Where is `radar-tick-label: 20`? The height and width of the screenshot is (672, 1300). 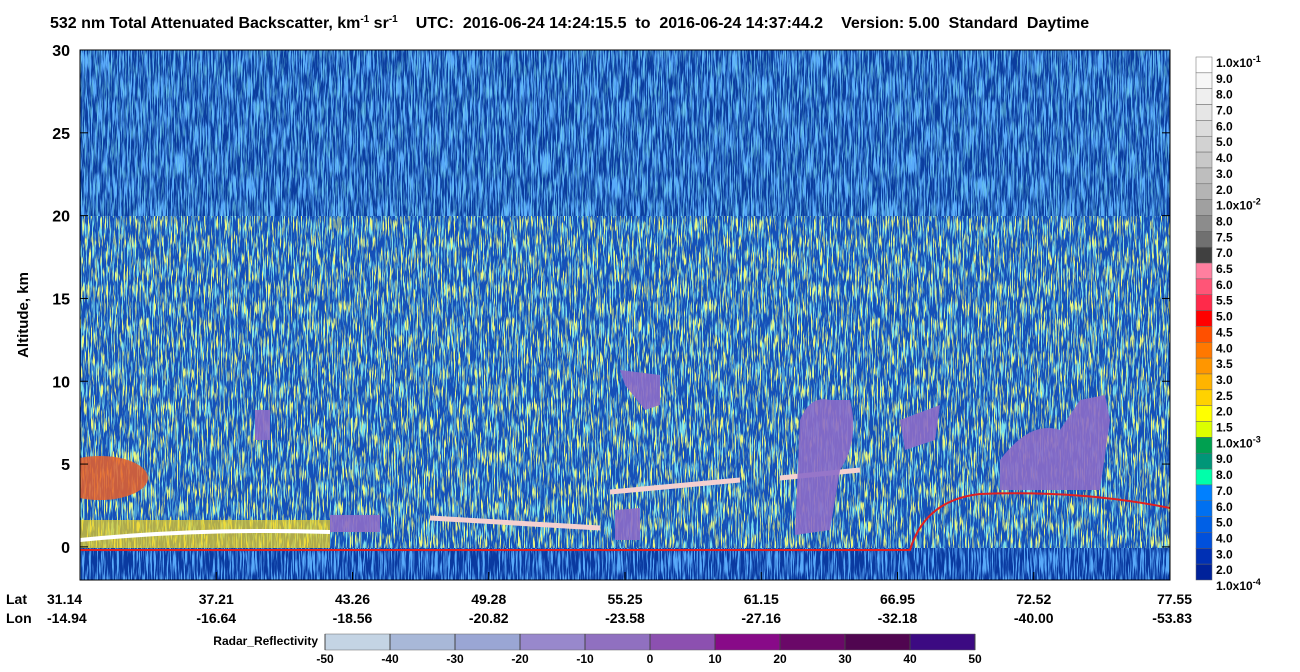 radar-tick-label: 20 is located at coordinates (780, 659).